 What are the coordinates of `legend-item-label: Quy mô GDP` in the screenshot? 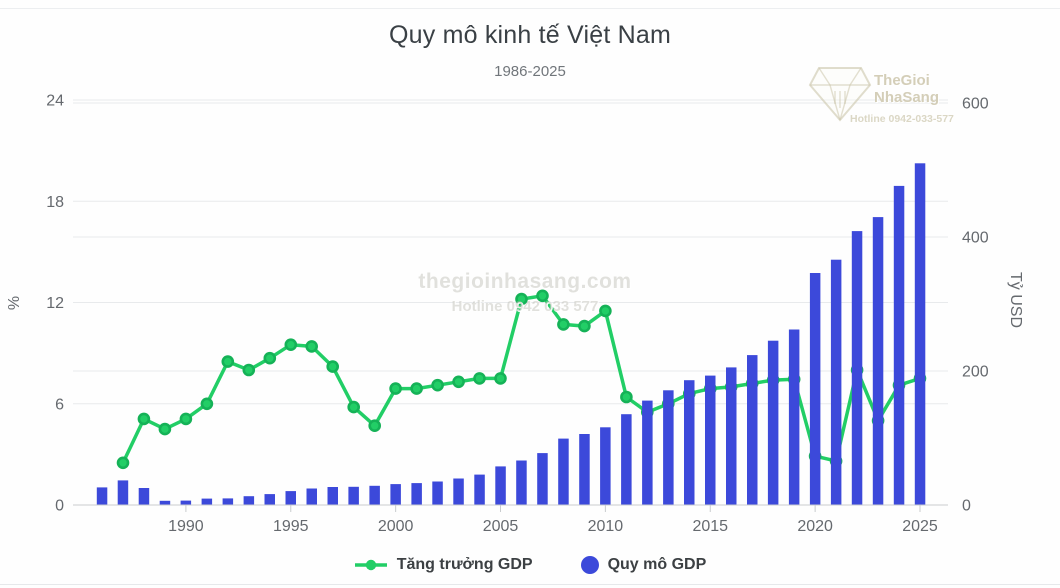 It's located at (657, 564).